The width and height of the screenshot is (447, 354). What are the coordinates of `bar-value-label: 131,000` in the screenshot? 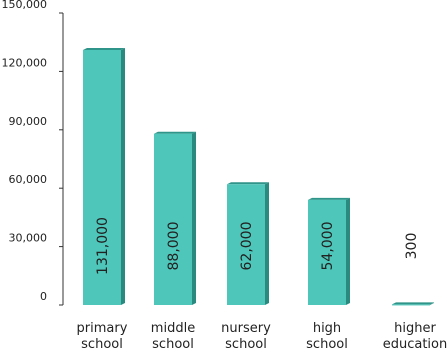 It's located at (103, 246).